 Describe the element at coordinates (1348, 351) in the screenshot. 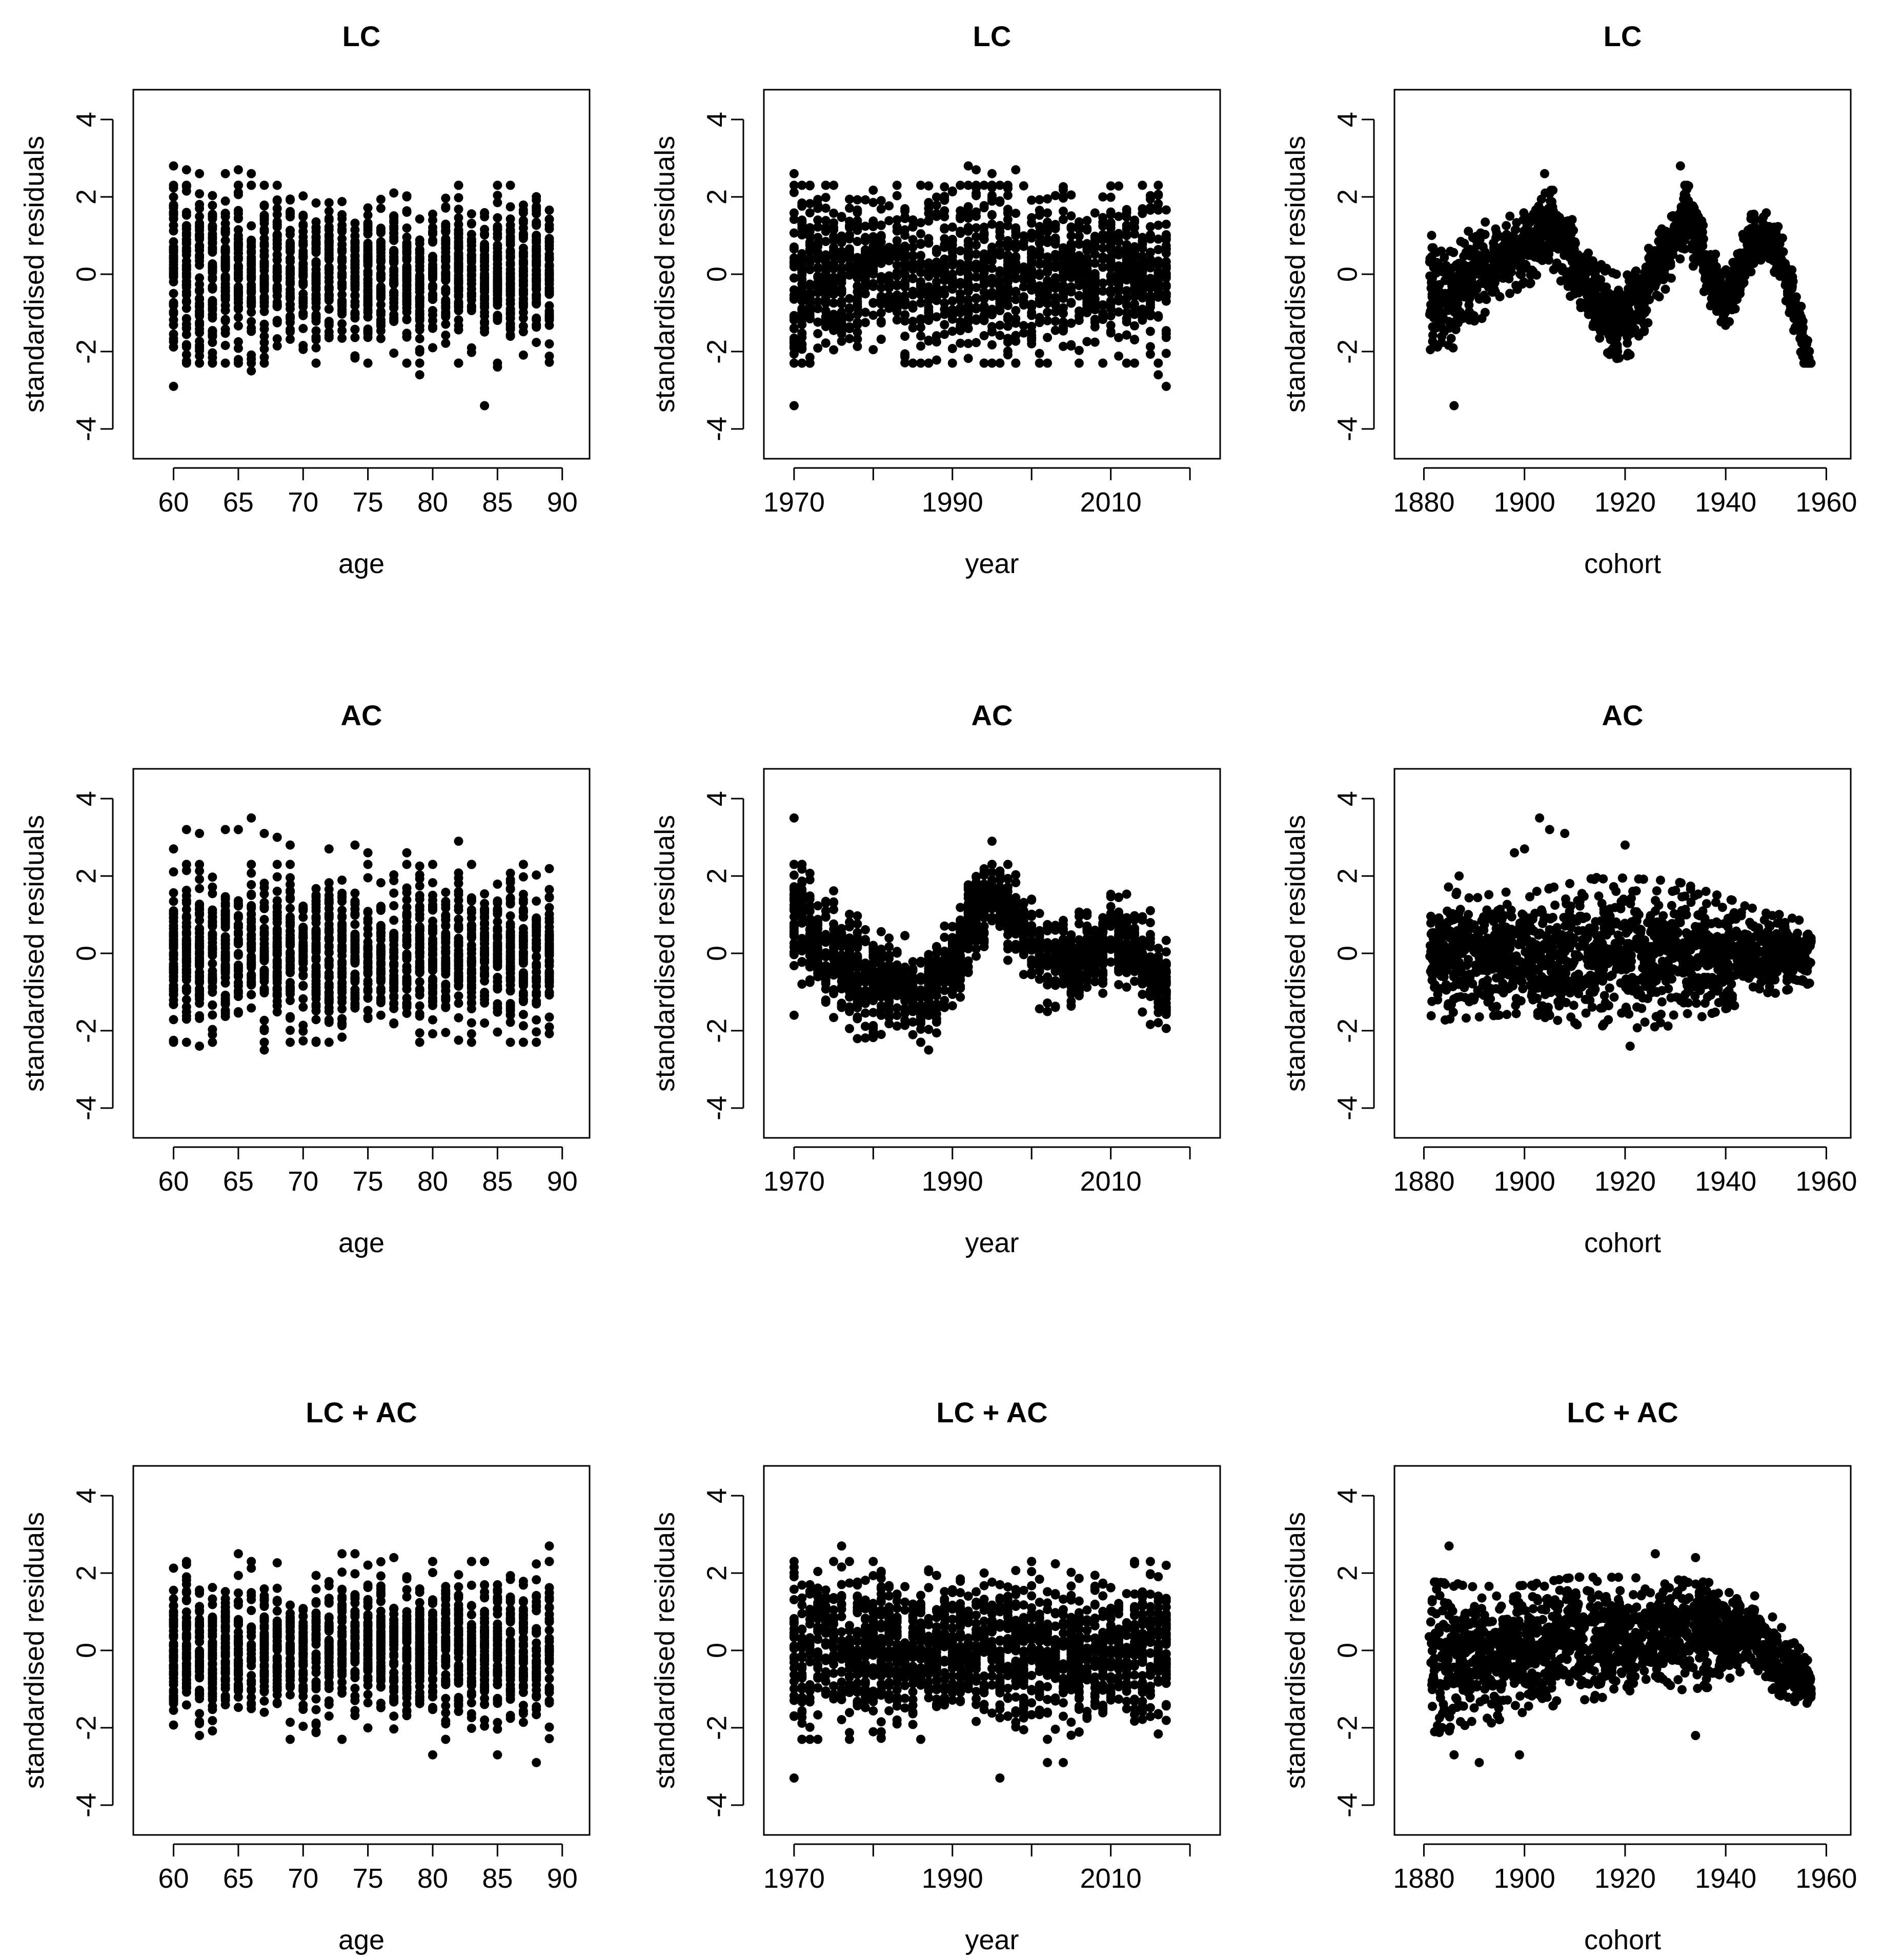

I see `y-tick-label: -2` at that location.